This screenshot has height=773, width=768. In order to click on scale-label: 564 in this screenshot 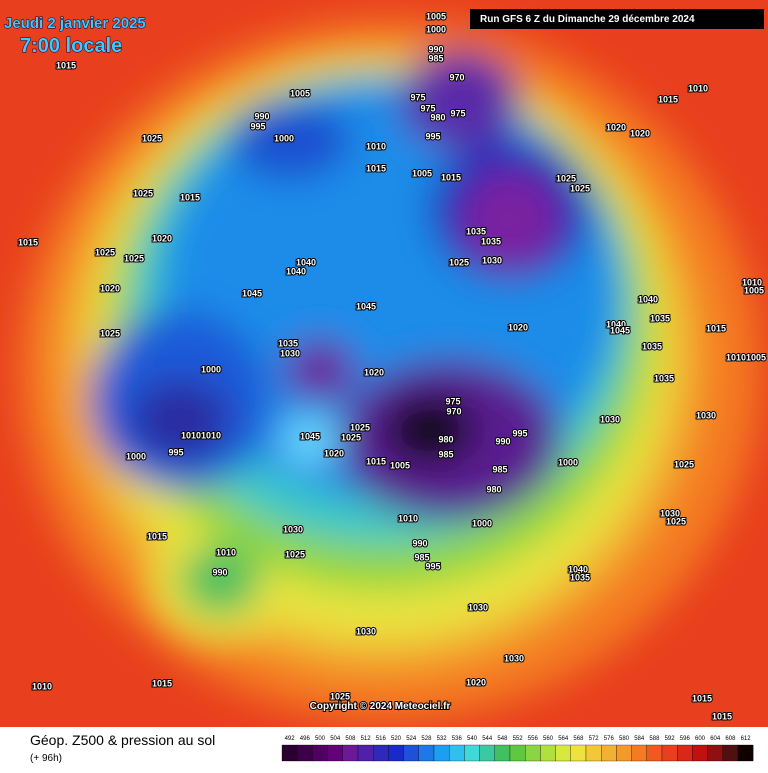, I will do `click(563, 739)`.